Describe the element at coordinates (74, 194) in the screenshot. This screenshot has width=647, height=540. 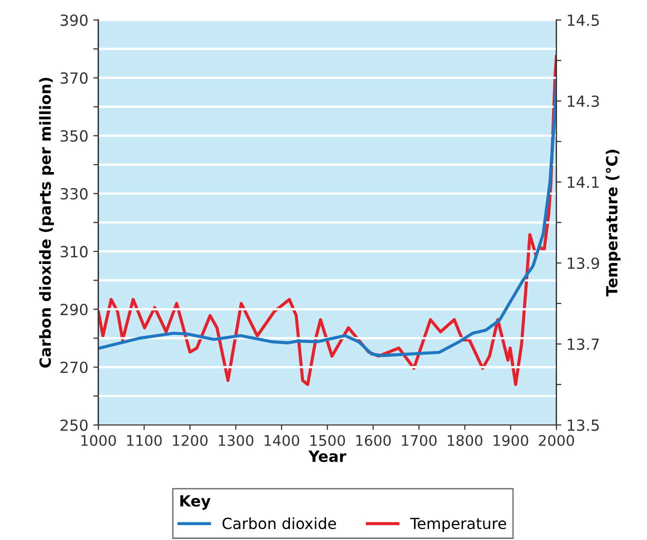
I see `y-tick-label: 330` at that location.